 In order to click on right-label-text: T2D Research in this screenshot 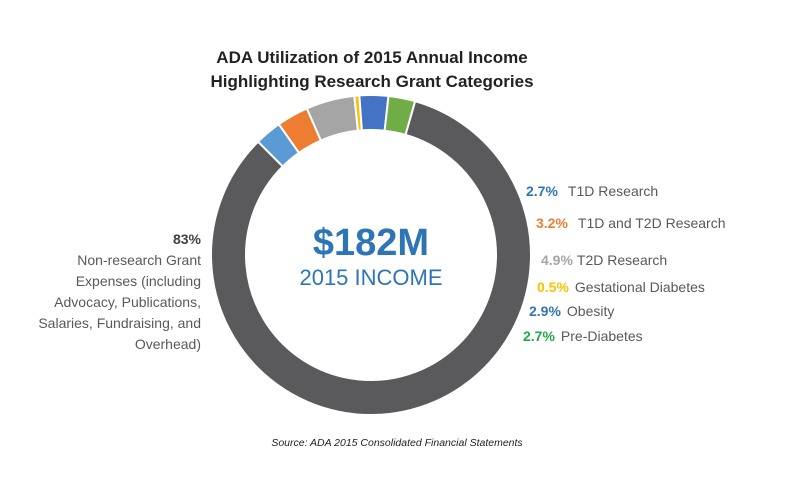, I will do `click(622, 260)`.